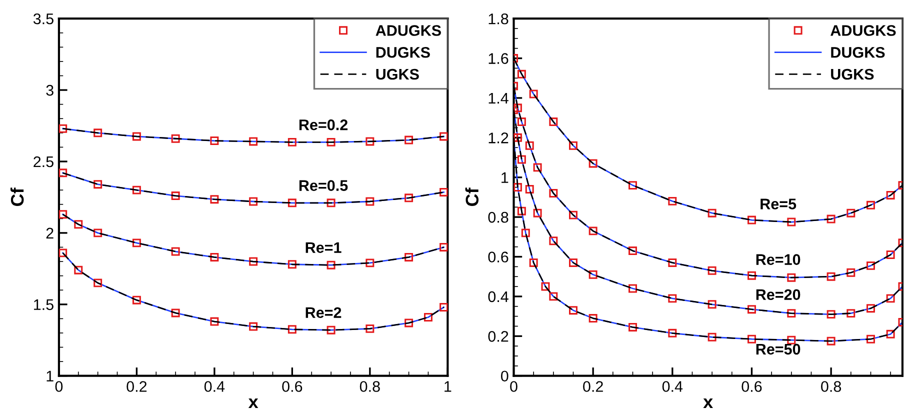  Describe the element at coordinates (324, 312) in the screenshot. I see `annotation: Re=2` at that location.